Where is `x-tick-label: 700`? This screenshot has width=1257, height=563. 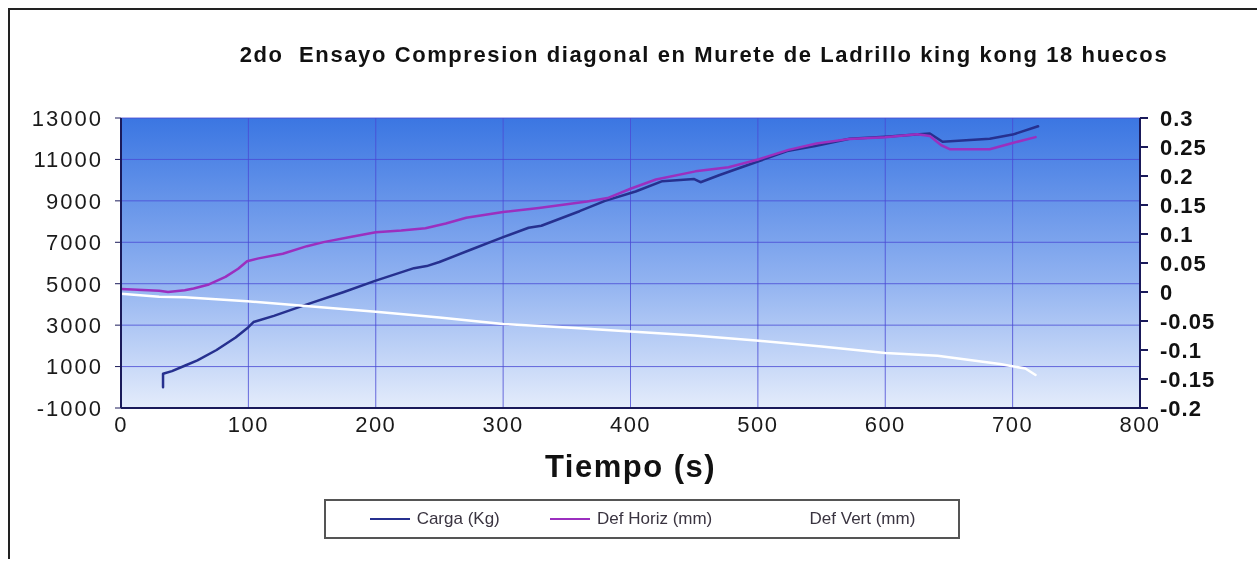
x-tick-label: 700 is located at coordinates (1013, 424).